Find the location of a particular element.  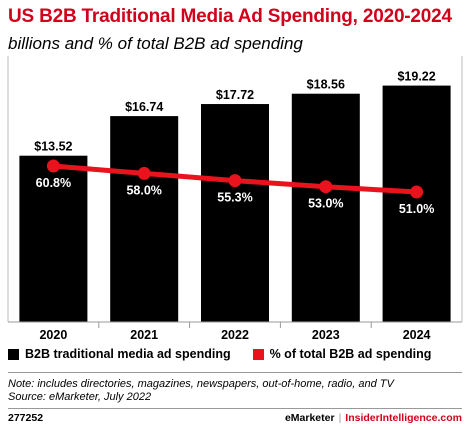

line-point-2023 is located at coordinates (326, 187).